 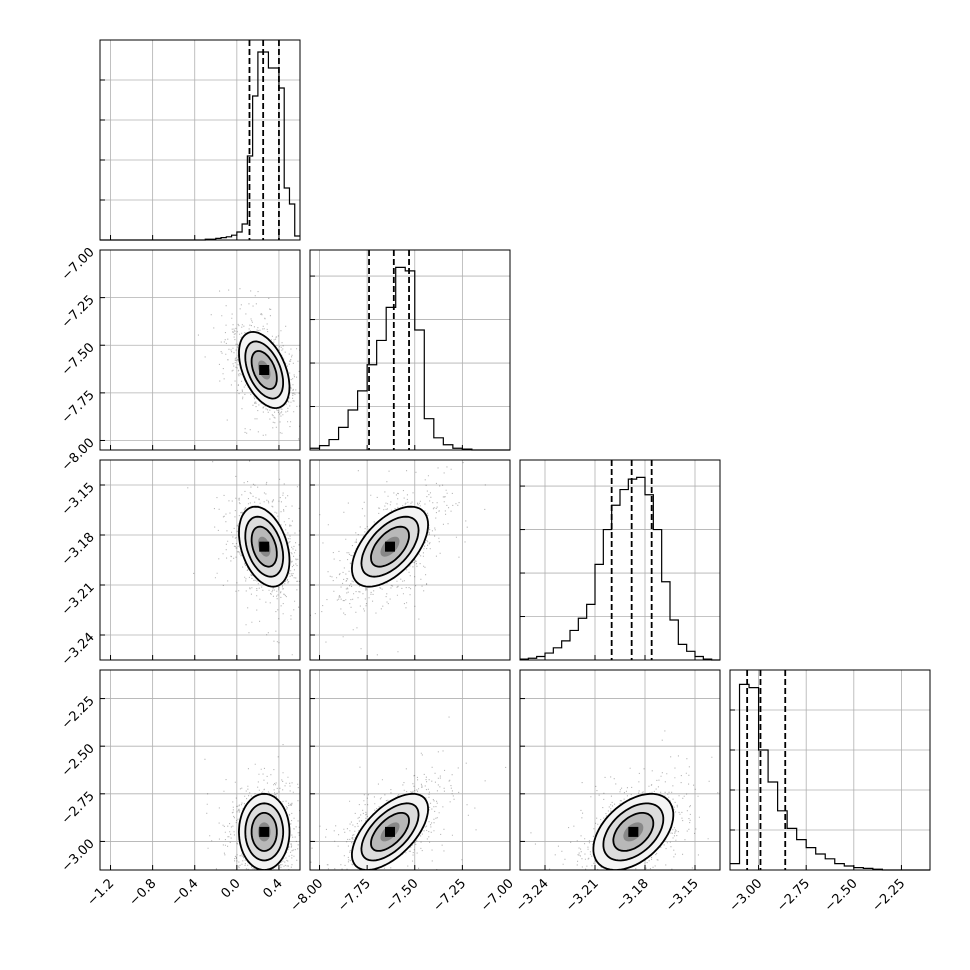 What do you see at coordinates (532, 895) in the screenshot?
I see `x-tick-label-2-0: −3.24` at bounding box center [532, 895].